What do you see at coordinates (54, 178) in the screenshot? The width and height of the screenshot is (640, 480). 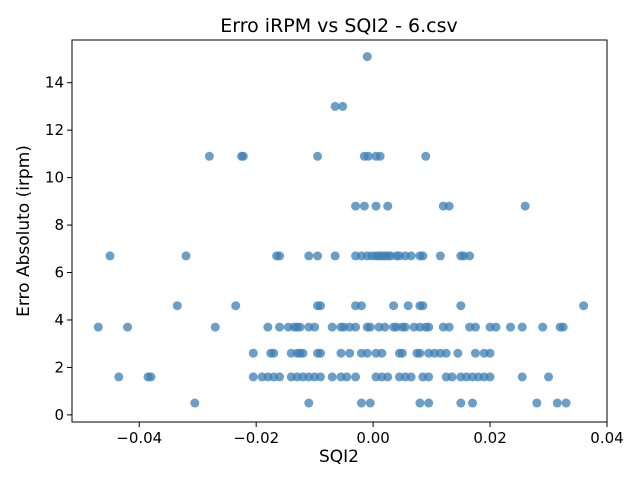 I see `y-tick-label: 10` at bounding box center [54, 178].